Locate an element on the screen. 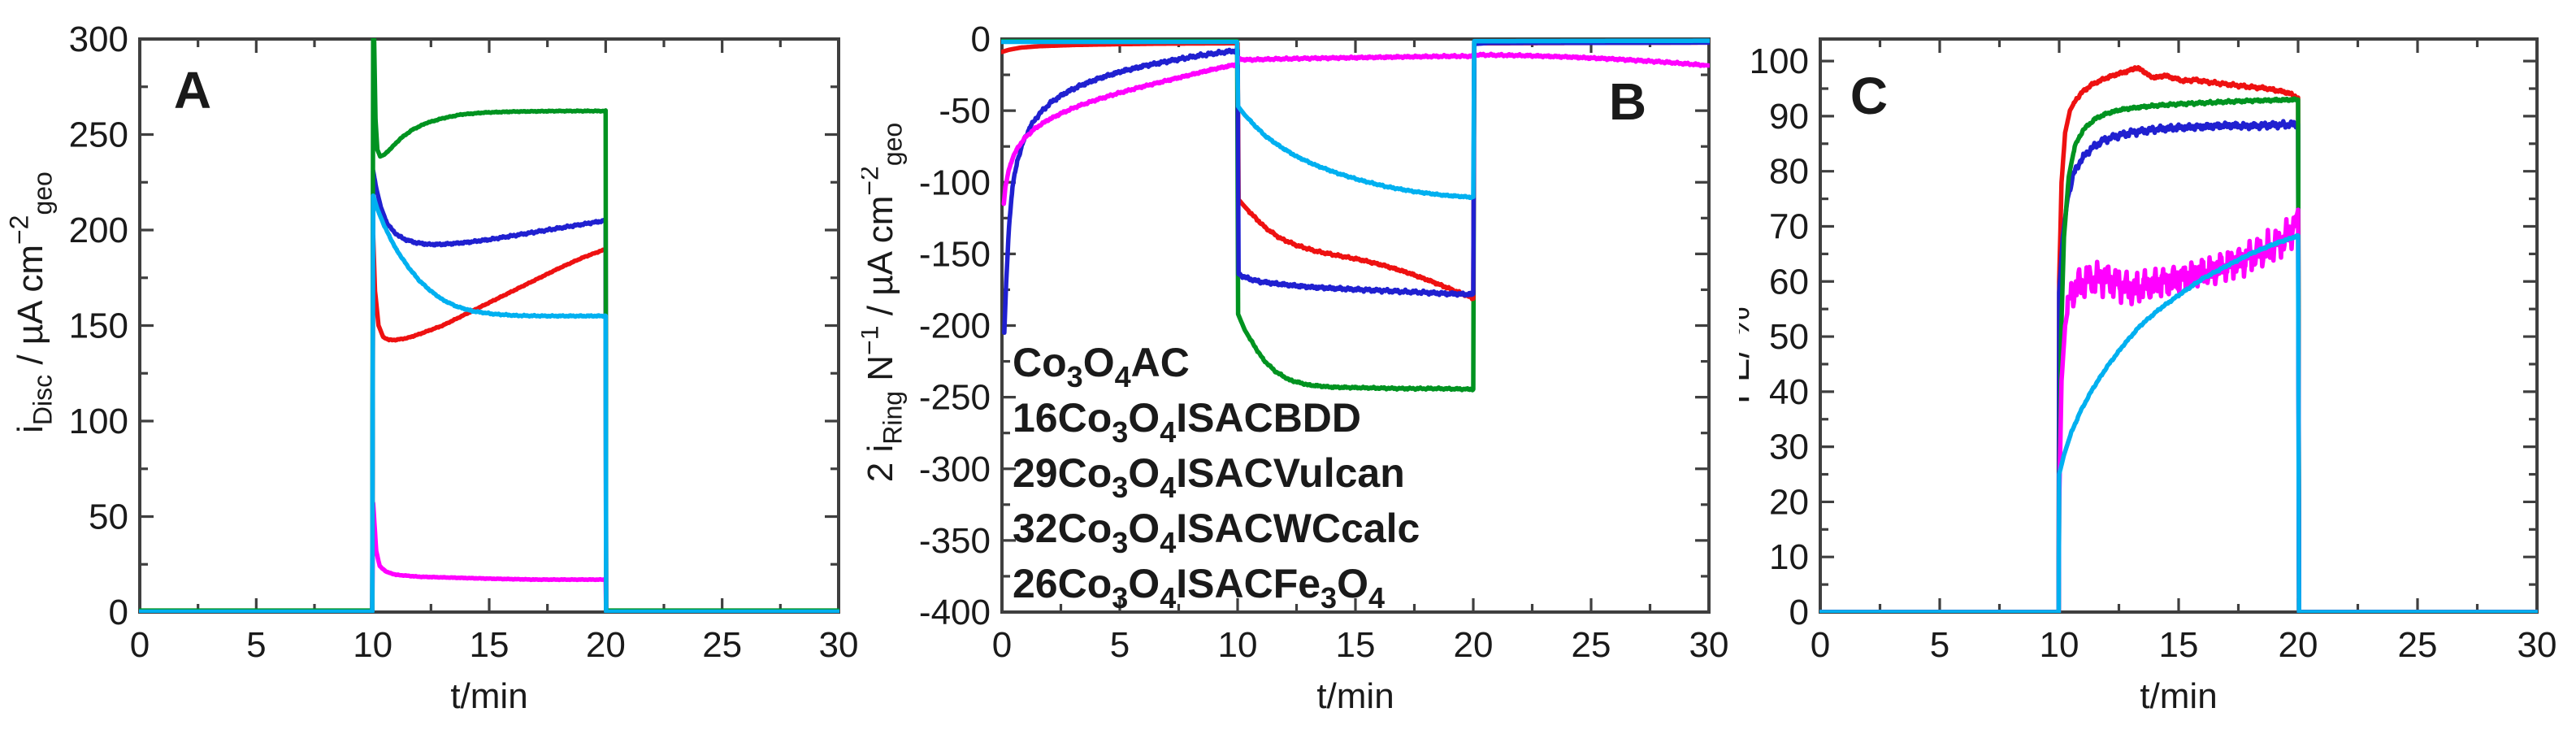 This screenshot has width=2576, height=734. y-tick-label: 150 is located at coordinates (98, 326).